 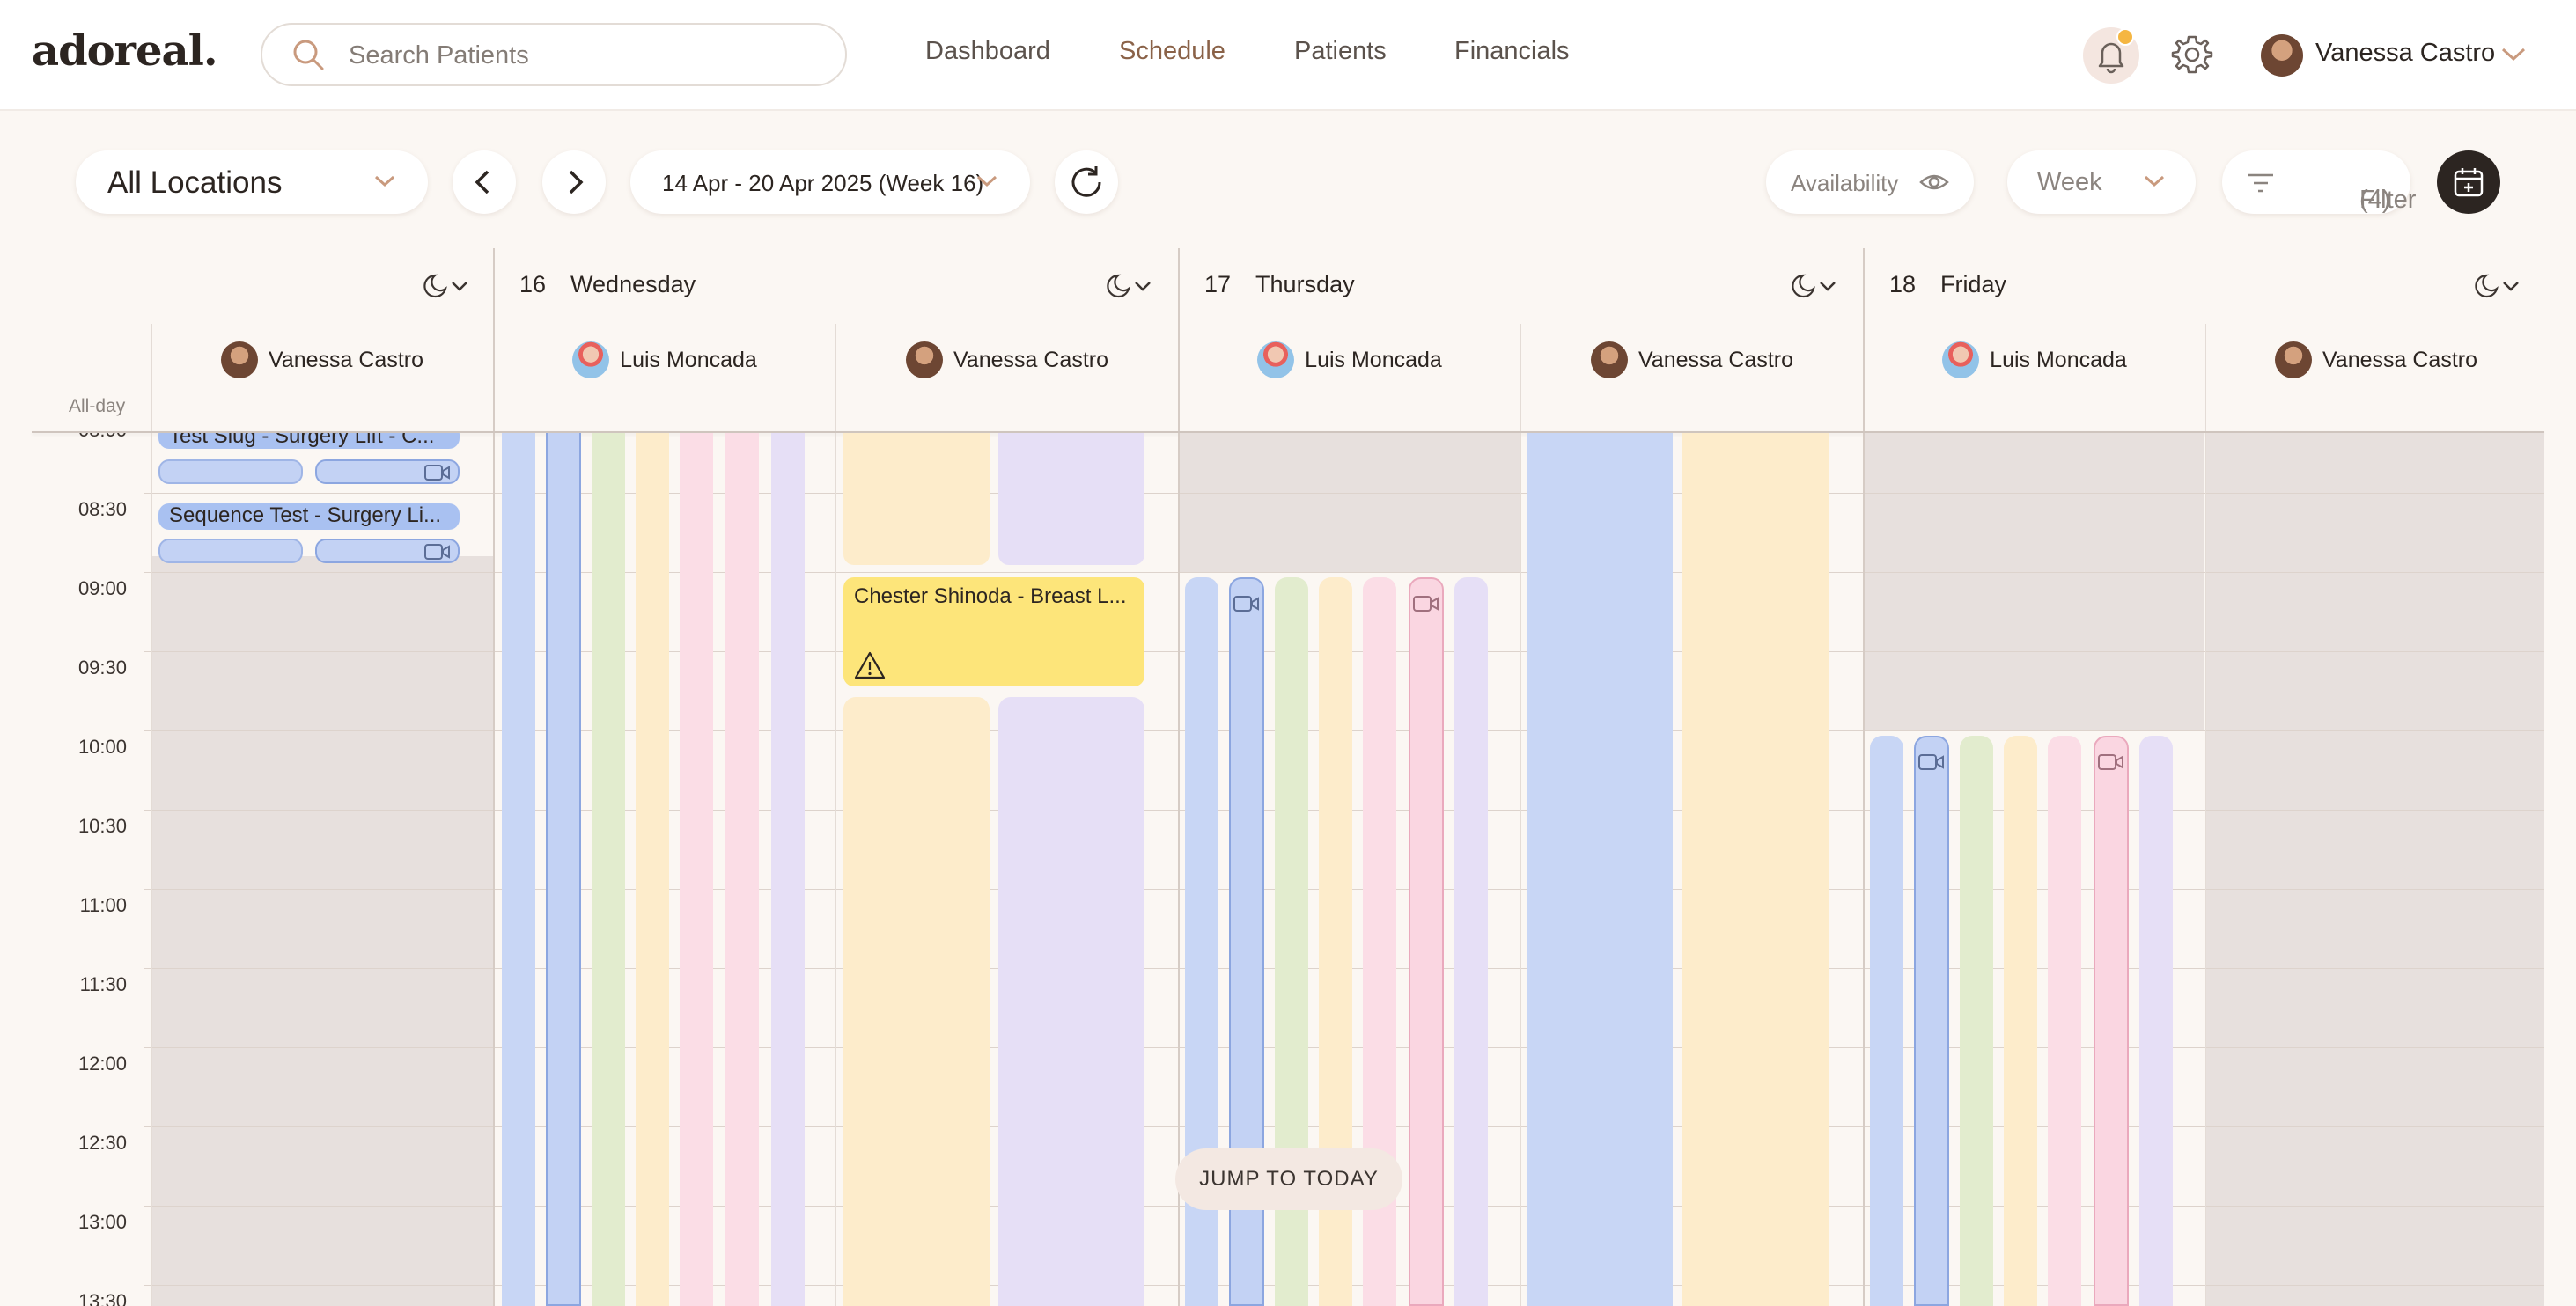 What do you see at coordinates (103, 905) in the screenshot?
I see `time-label: 11:00` at bounding box center [103, 905].